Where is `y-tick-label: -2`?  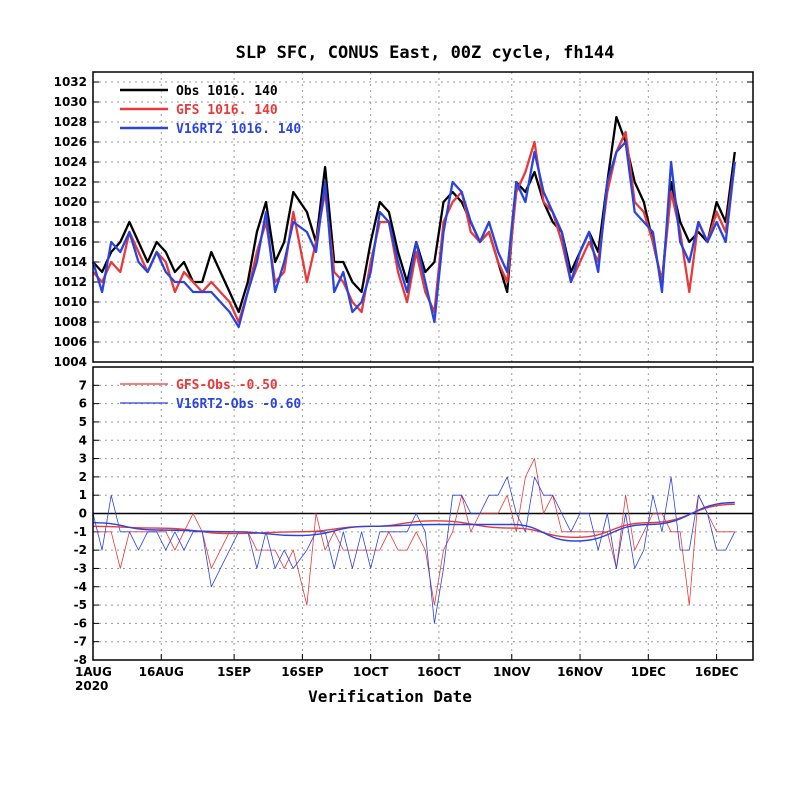
y-tick-label: -2 is located at coordinates (80, 550).